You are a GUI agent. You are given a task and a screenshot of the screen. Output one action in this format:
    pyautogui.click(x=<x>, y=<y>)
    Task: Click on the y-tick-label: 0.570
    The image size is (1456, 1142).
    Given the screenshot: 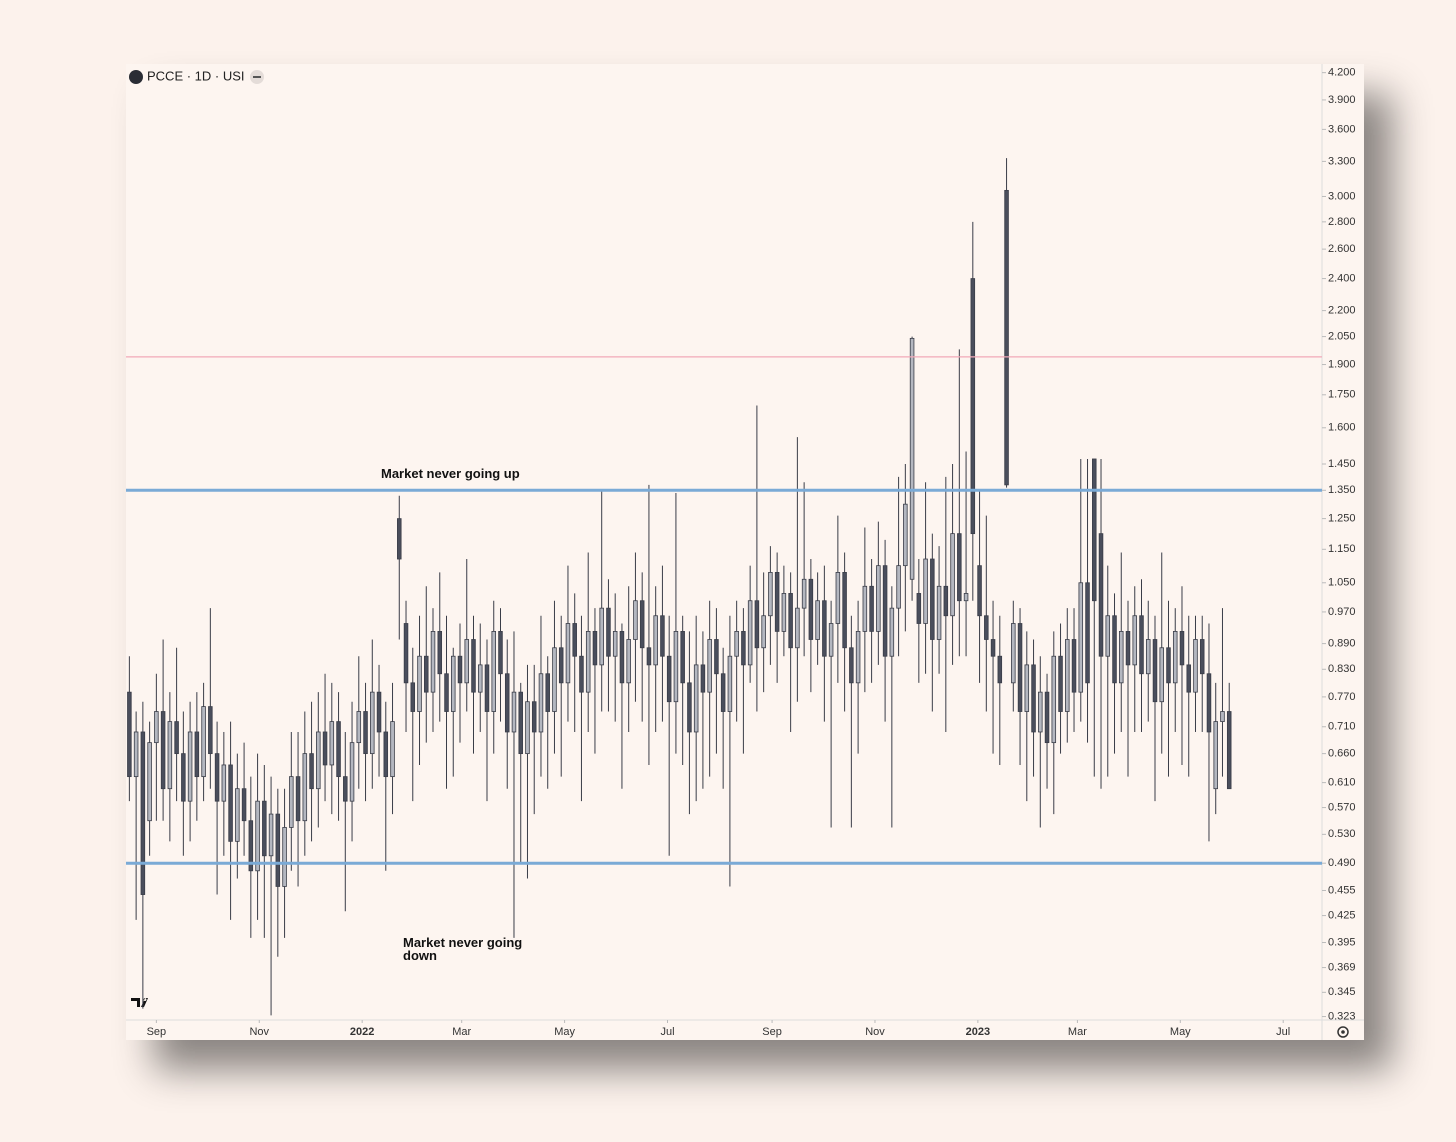 What is the action you would take?
    pyautogui.click(x=1342, y=807)
    